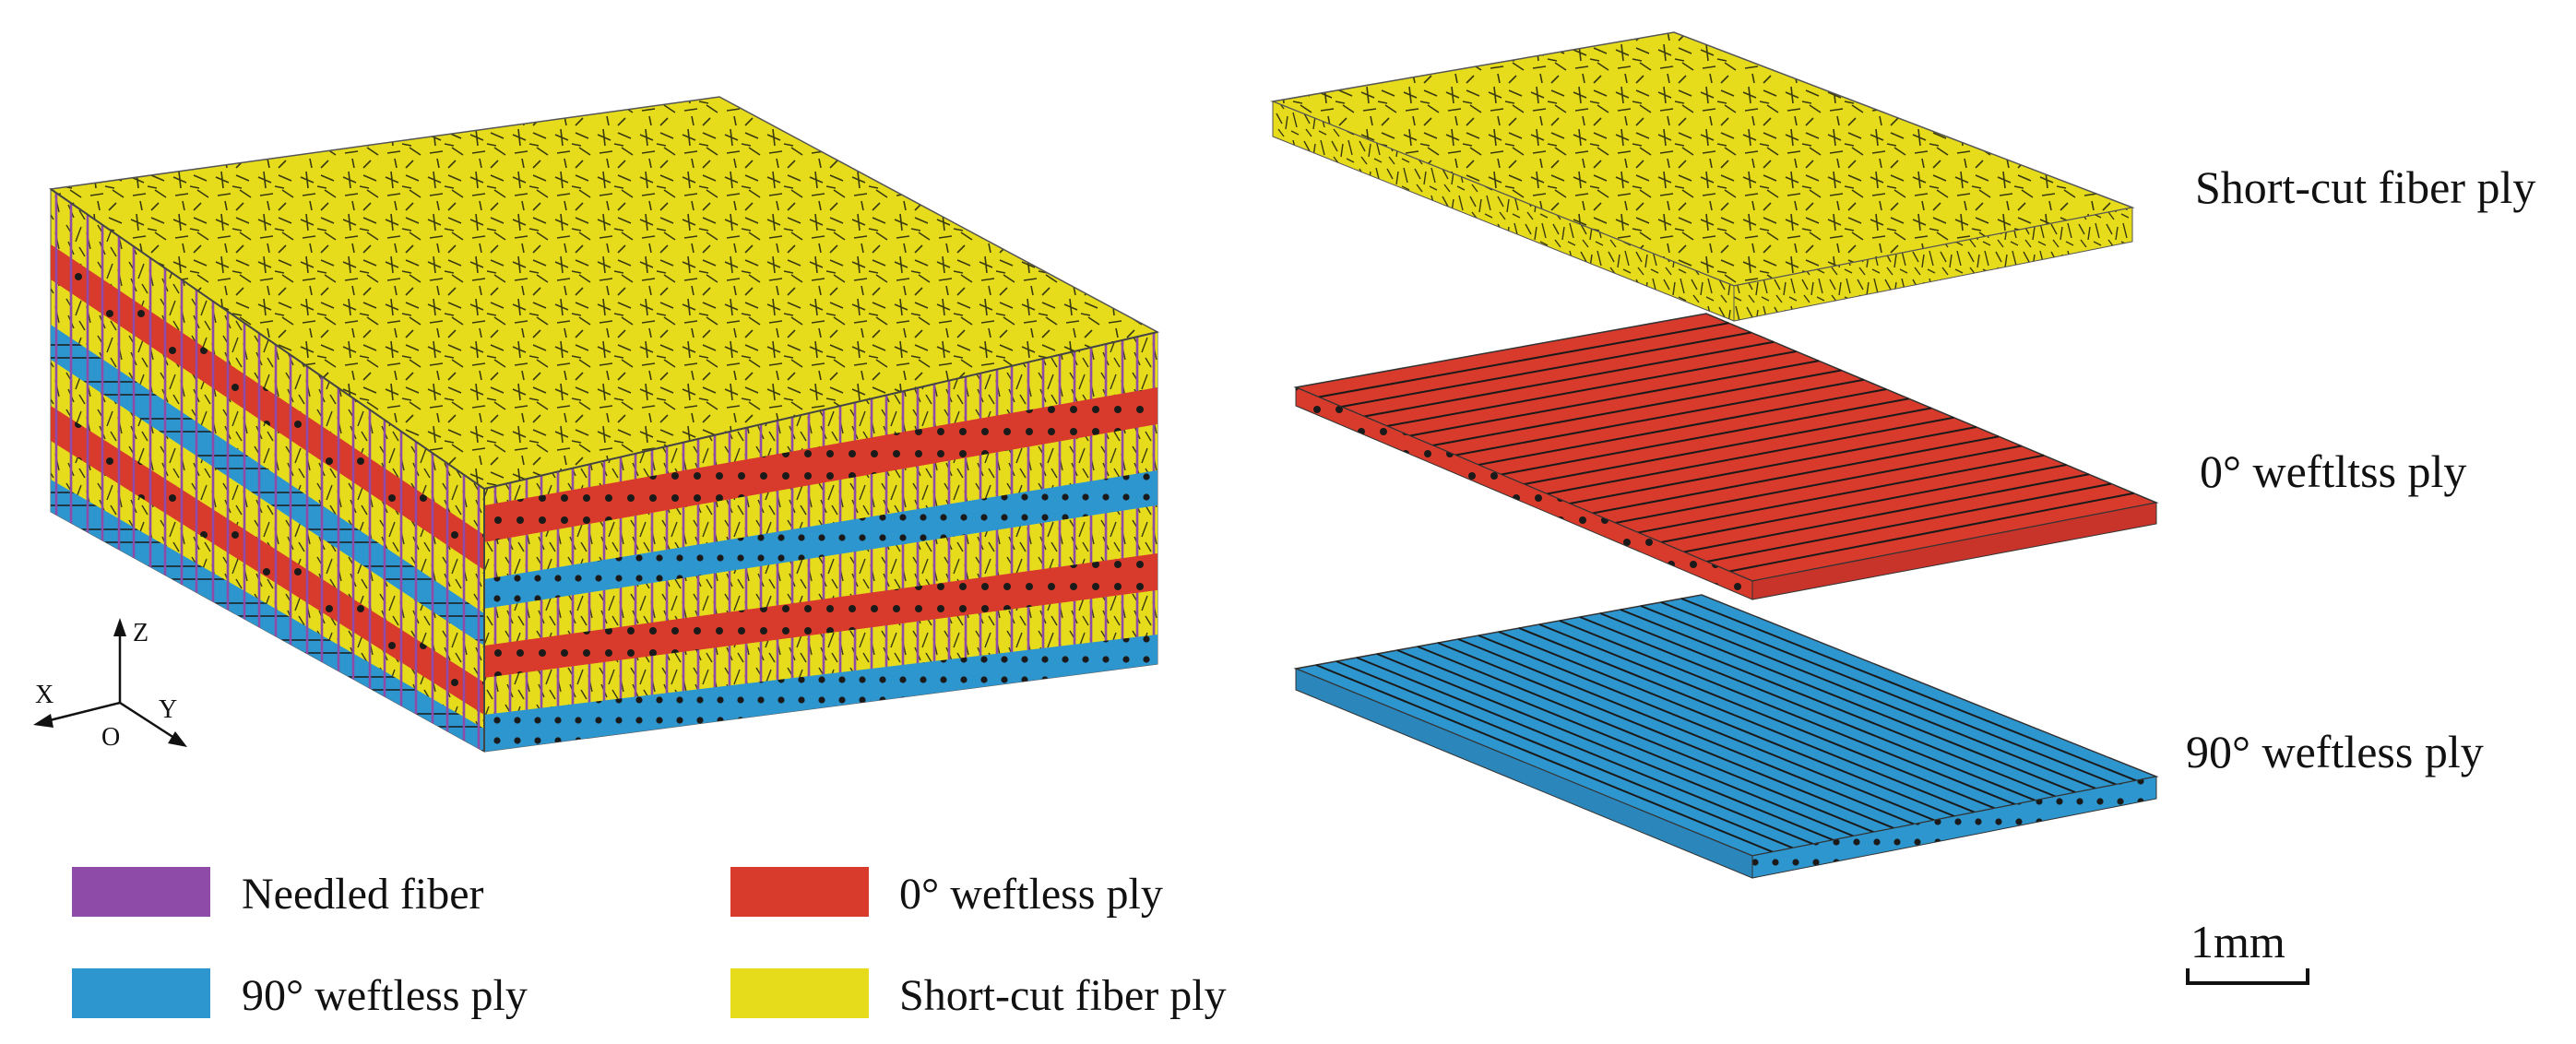 This screenshot has height=1044, width=2576. I want to click on preform-left-face-layers, so click(267, 498).